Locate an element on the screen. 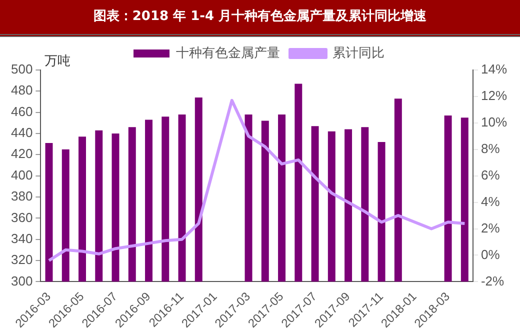  y-tick-label: 460 is located at coordinates (21, 111).